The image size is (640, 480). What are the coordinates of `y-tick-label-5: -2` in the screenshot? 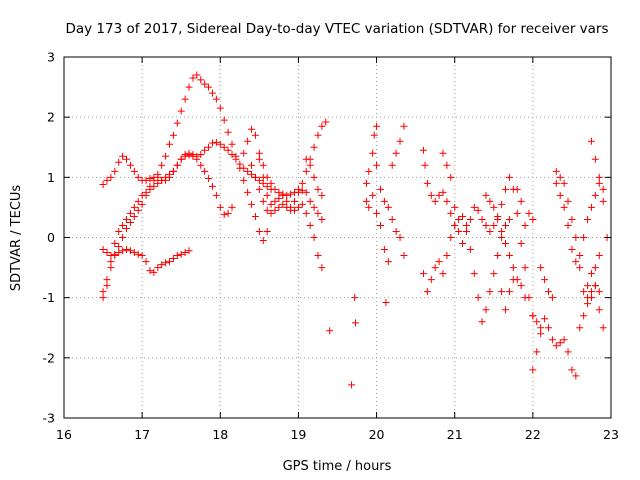 It's located at (49, 357).